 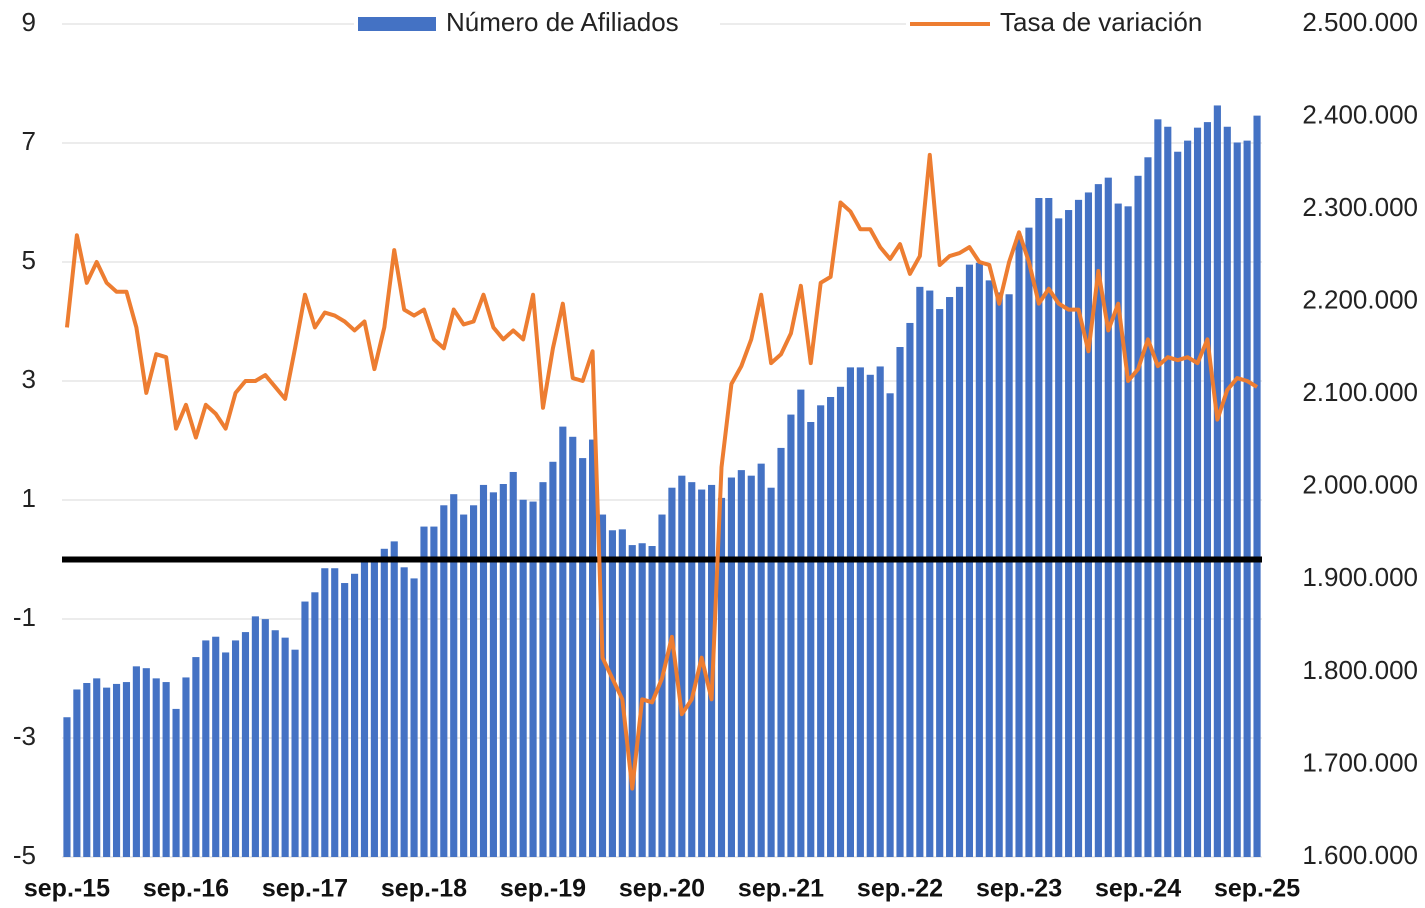 I want to click on legend-swatch, so click(x=397, y=24).